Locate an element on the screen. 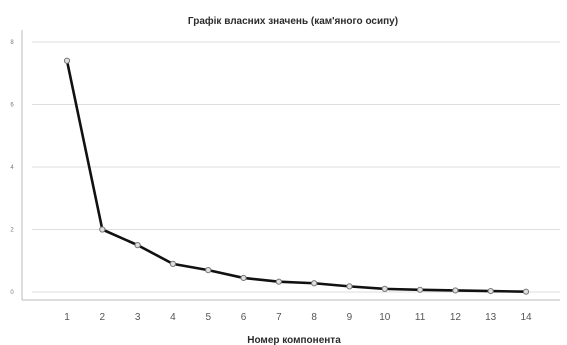 The image size is (567, 345). y-tick-label-4: 8 is located at coordinates (12, 43).